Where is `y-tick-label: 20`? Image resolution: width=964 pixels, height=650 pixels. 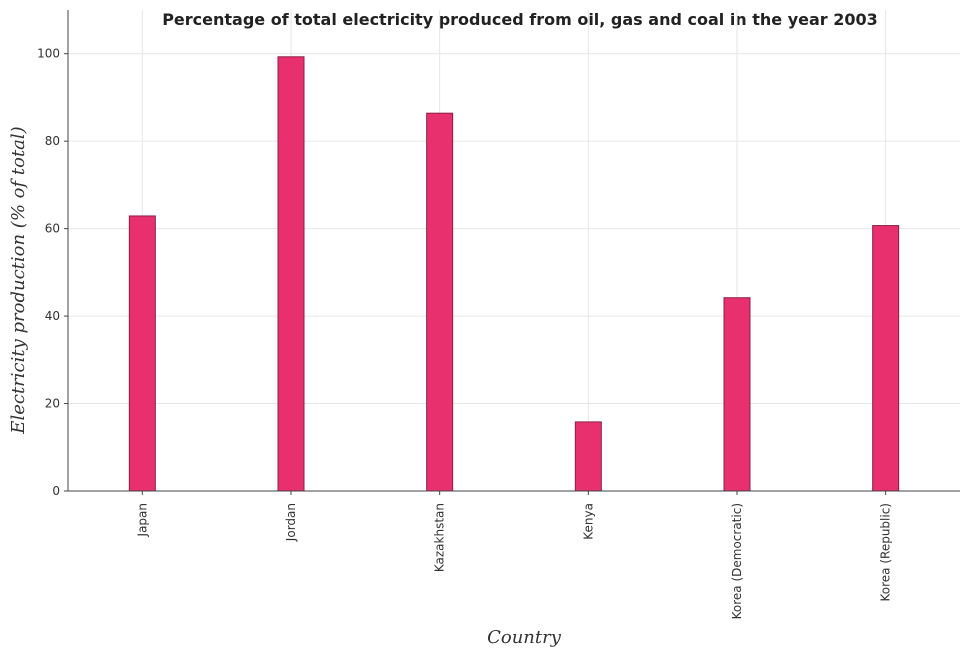 y-tick-label: 20 is located at coordinates (52, 404).